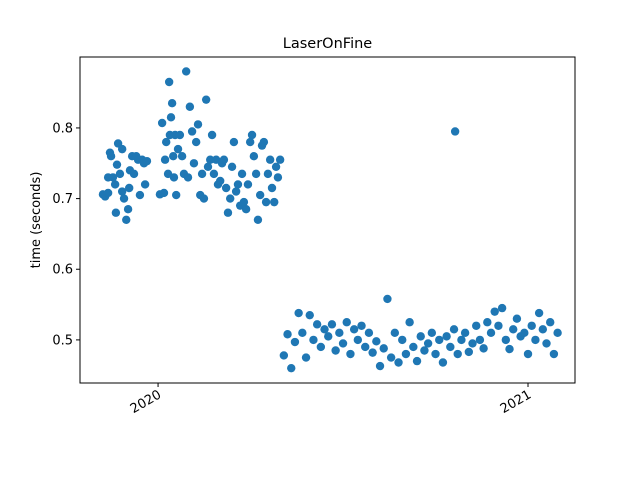  I want to click on y-tick-label: 0.5, so click(62, 340).